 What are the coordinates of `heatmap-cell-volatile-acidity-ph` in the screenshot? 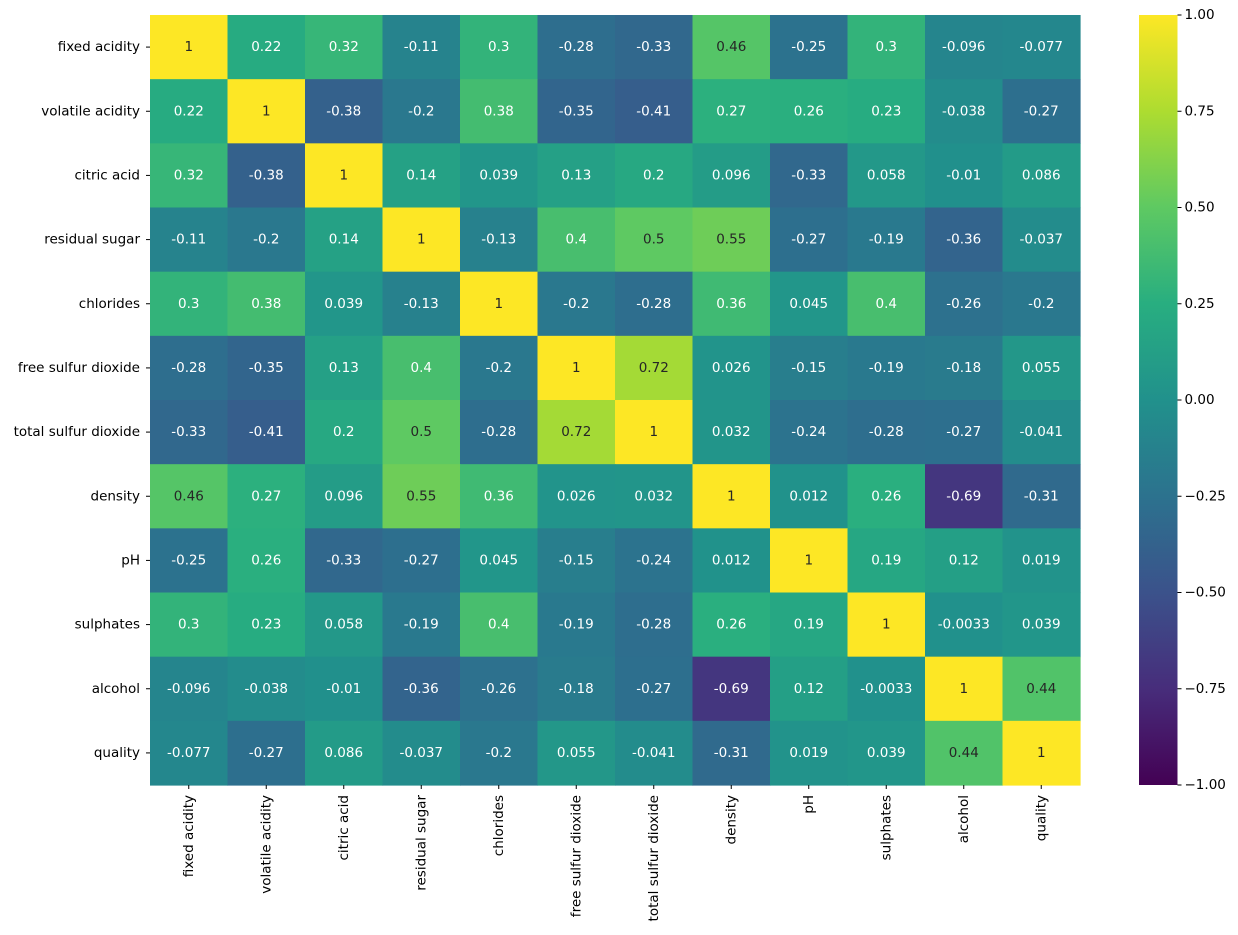 It's located at (809, 111).